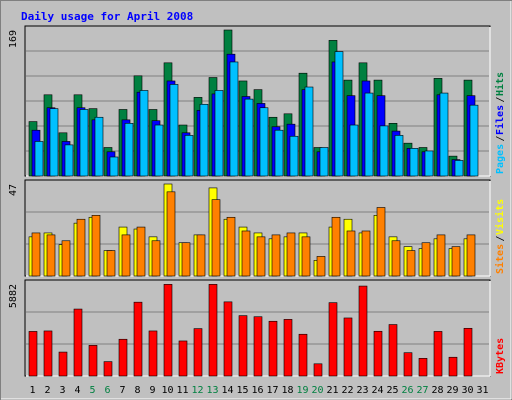 The image size is (512, 400). I want to click on legend-pages: Pages, so click(500, 159).